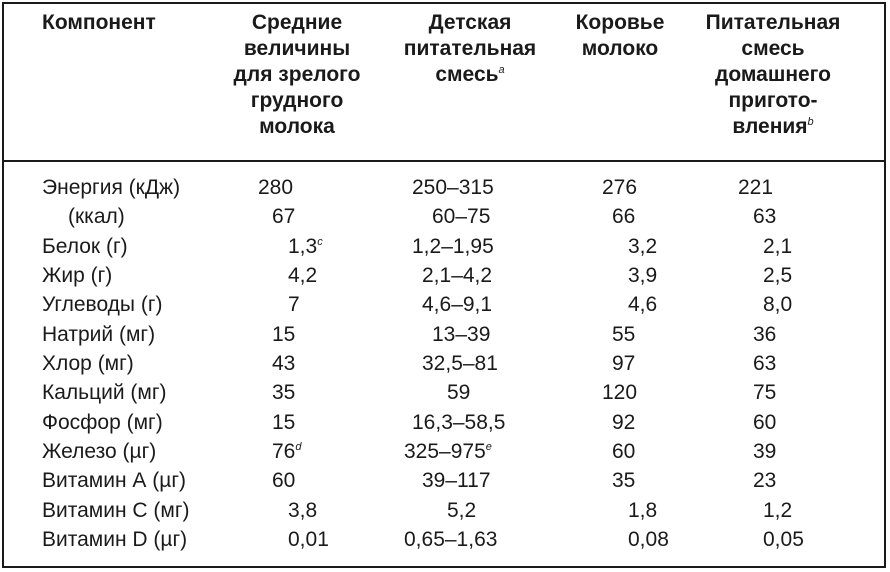  Describe the element at coordinates (115, 539) in the screenshot. I see `row-label: Витамин D (µг)` at that location.